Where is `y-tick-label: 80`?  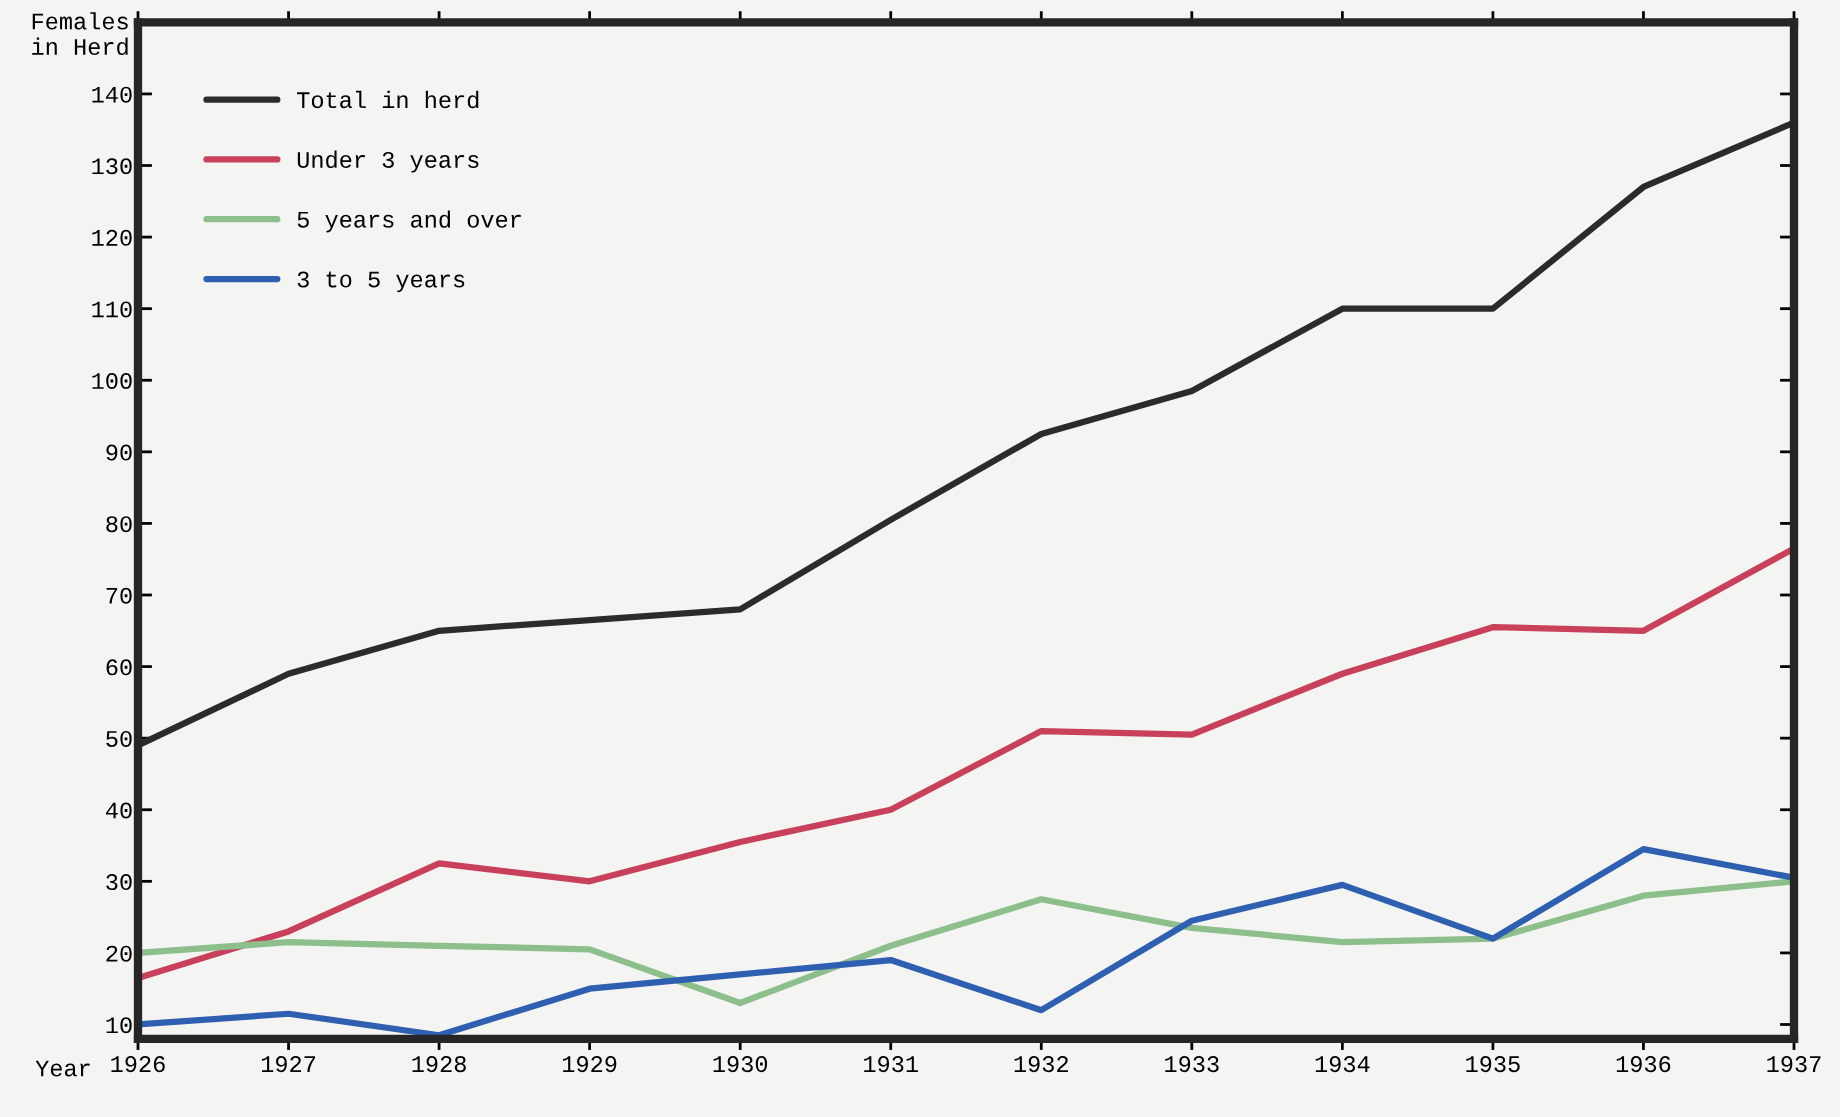
y-tick-label: 80 is located at coordinates (119, 524).